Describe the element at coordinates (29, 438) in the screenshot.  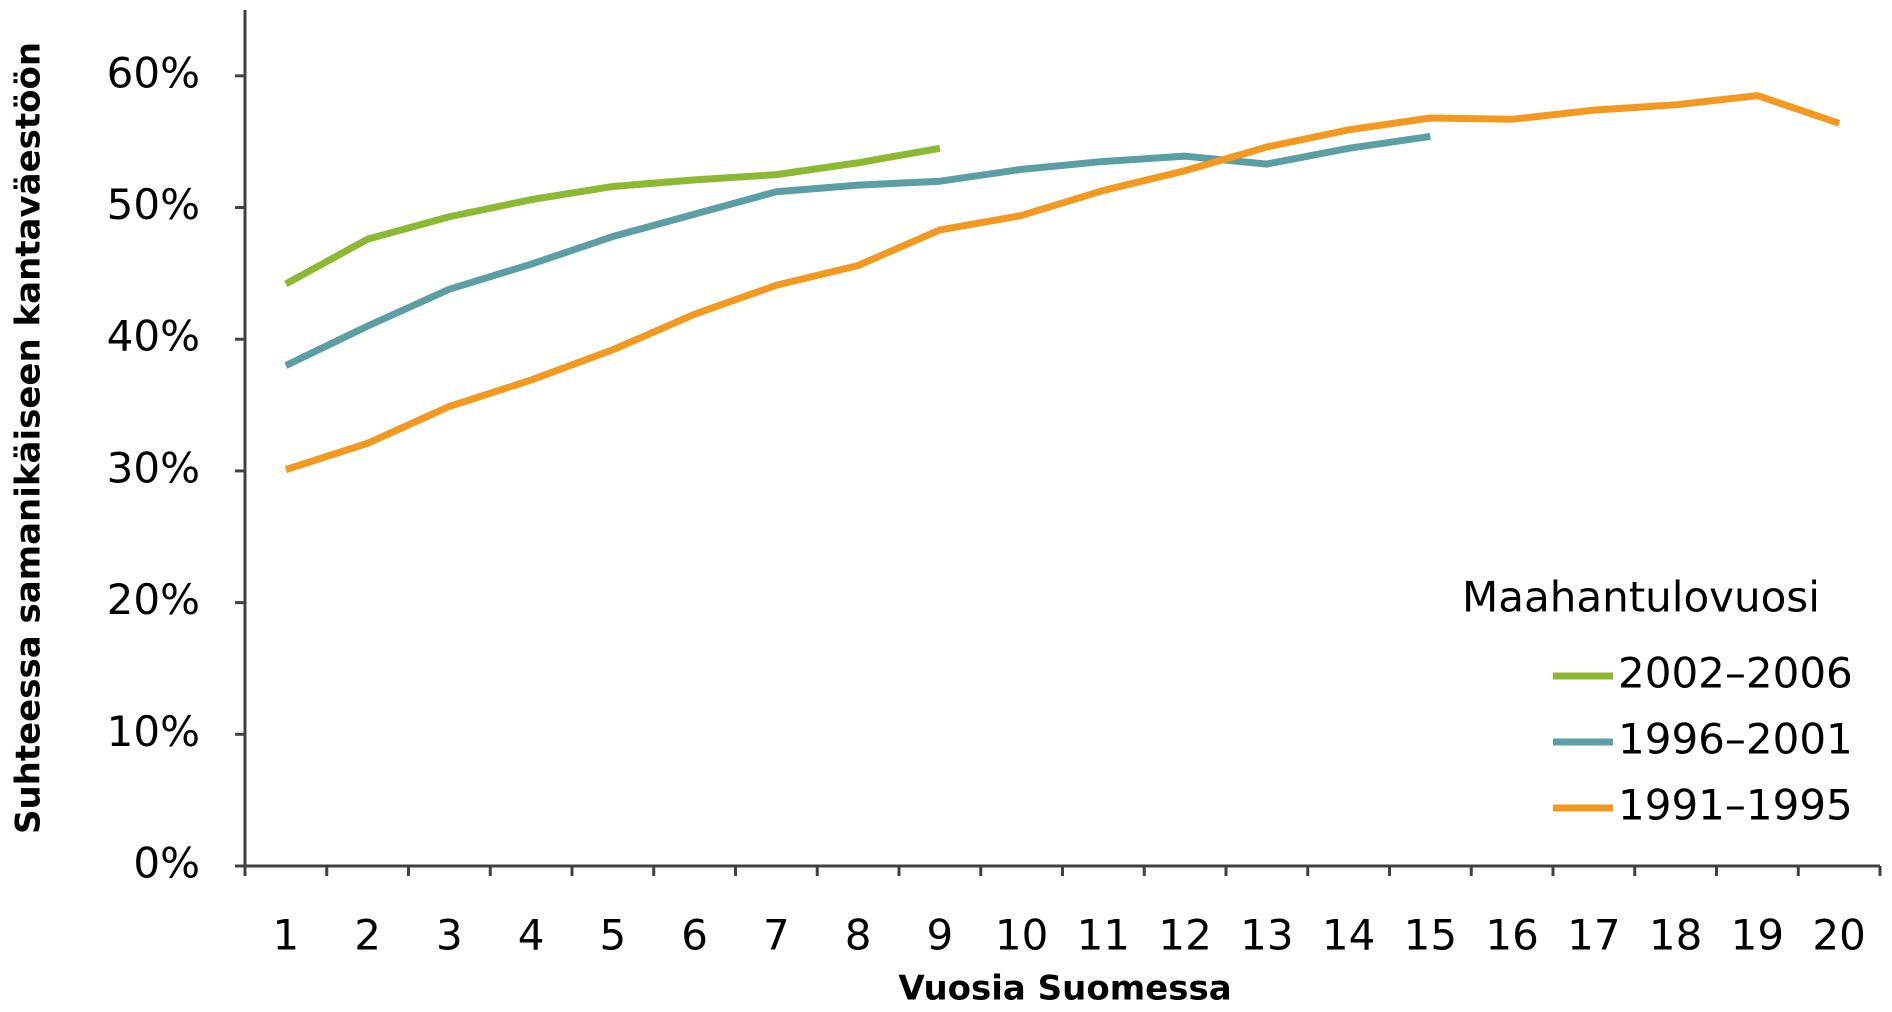
I see `y-axis-title: Suhteessa samanikäiseen kantaväestöön` at that location.